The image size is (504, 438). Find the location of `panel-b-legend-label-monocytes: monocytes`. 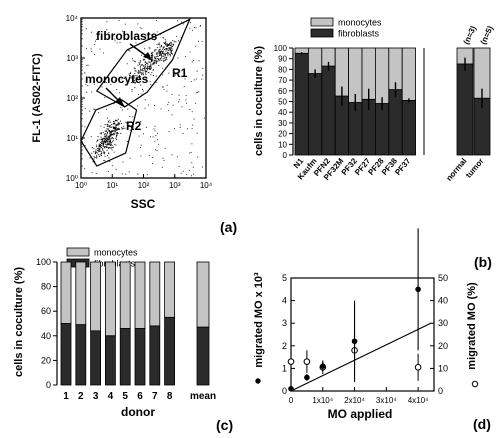

panel-b-legend-label-monocytes: monocytes is located at coordinates (360, 23).